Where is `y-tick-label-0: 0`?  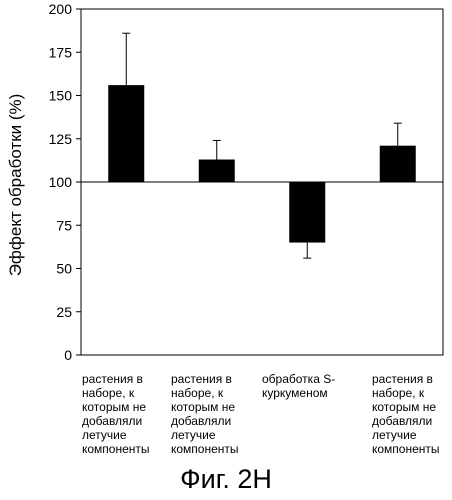 y-tick-label-0: 0 is located at coordinates (68, 355).